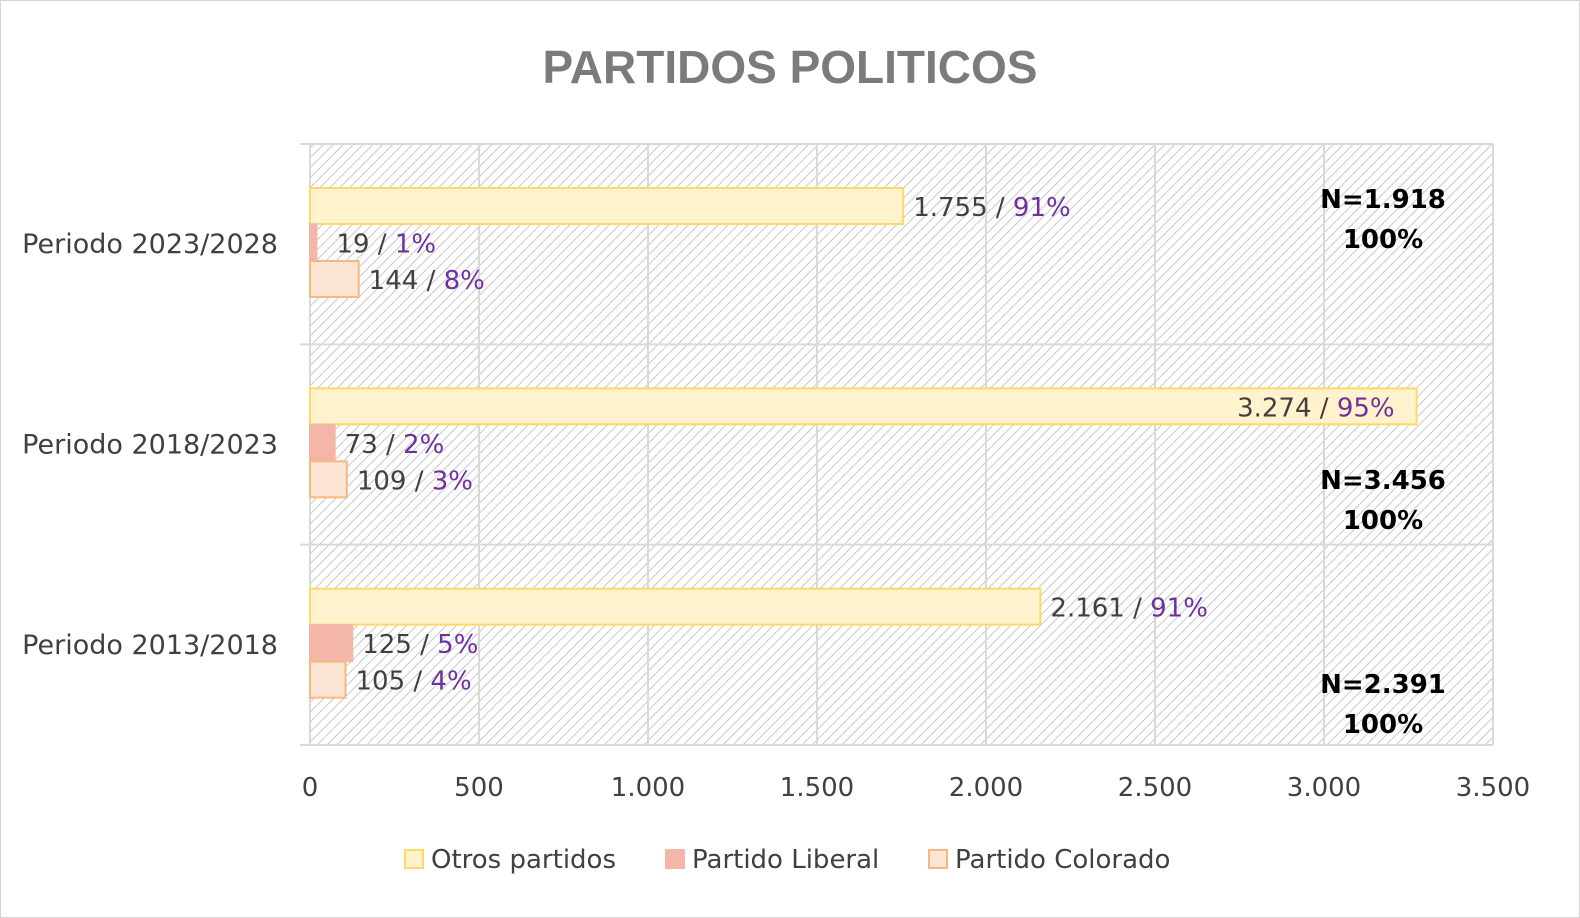 Image resolution: width=1580 pixels, height=918 pixels. I want to click on total-pct-2: 100%, so click(1383, 725).